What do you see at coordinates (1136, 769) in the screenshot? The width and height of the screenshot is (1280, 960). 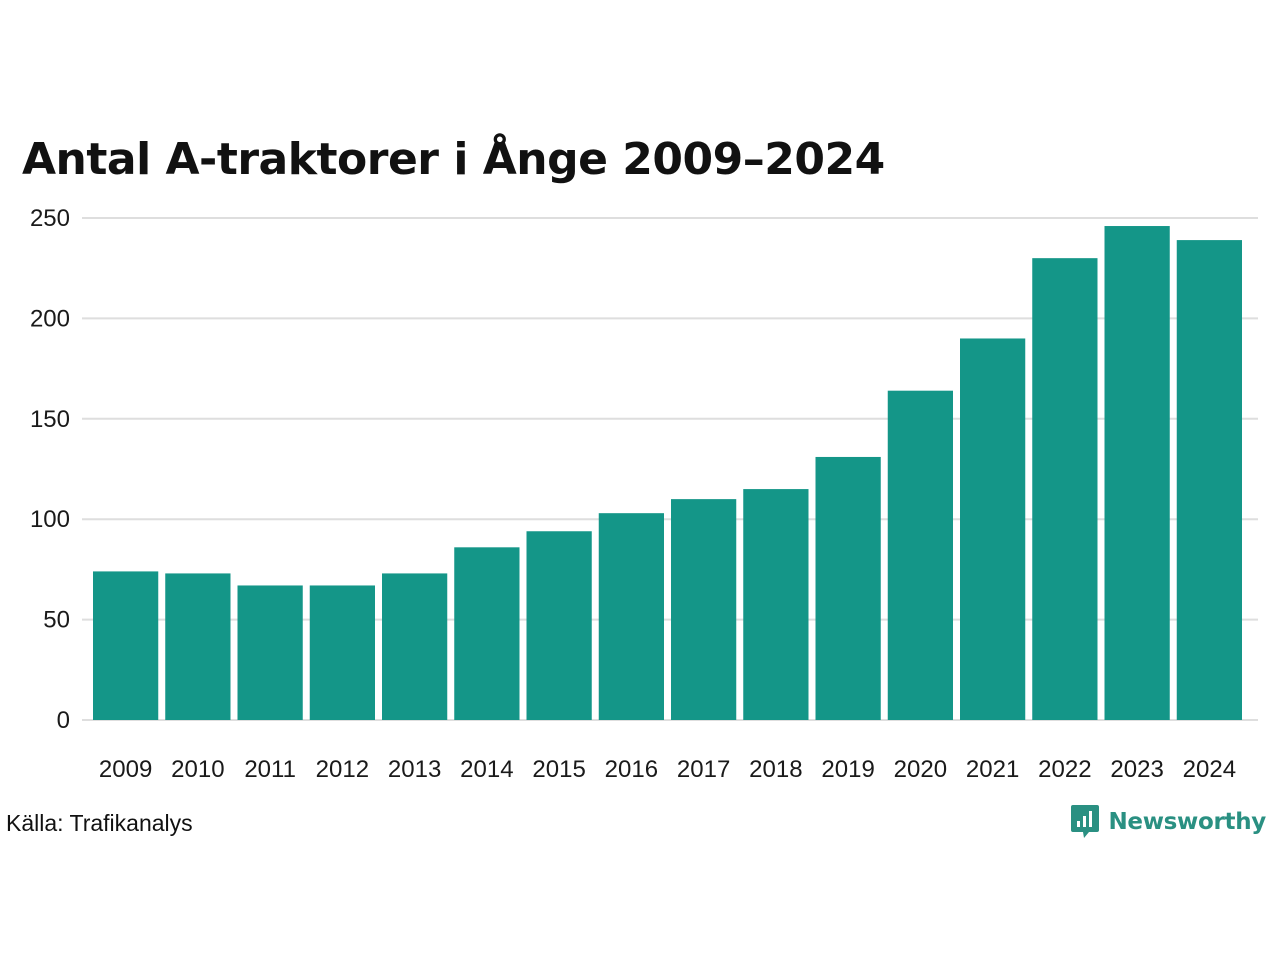 I see `x-tick-label: 2023` at bounding box center [1136, 769].